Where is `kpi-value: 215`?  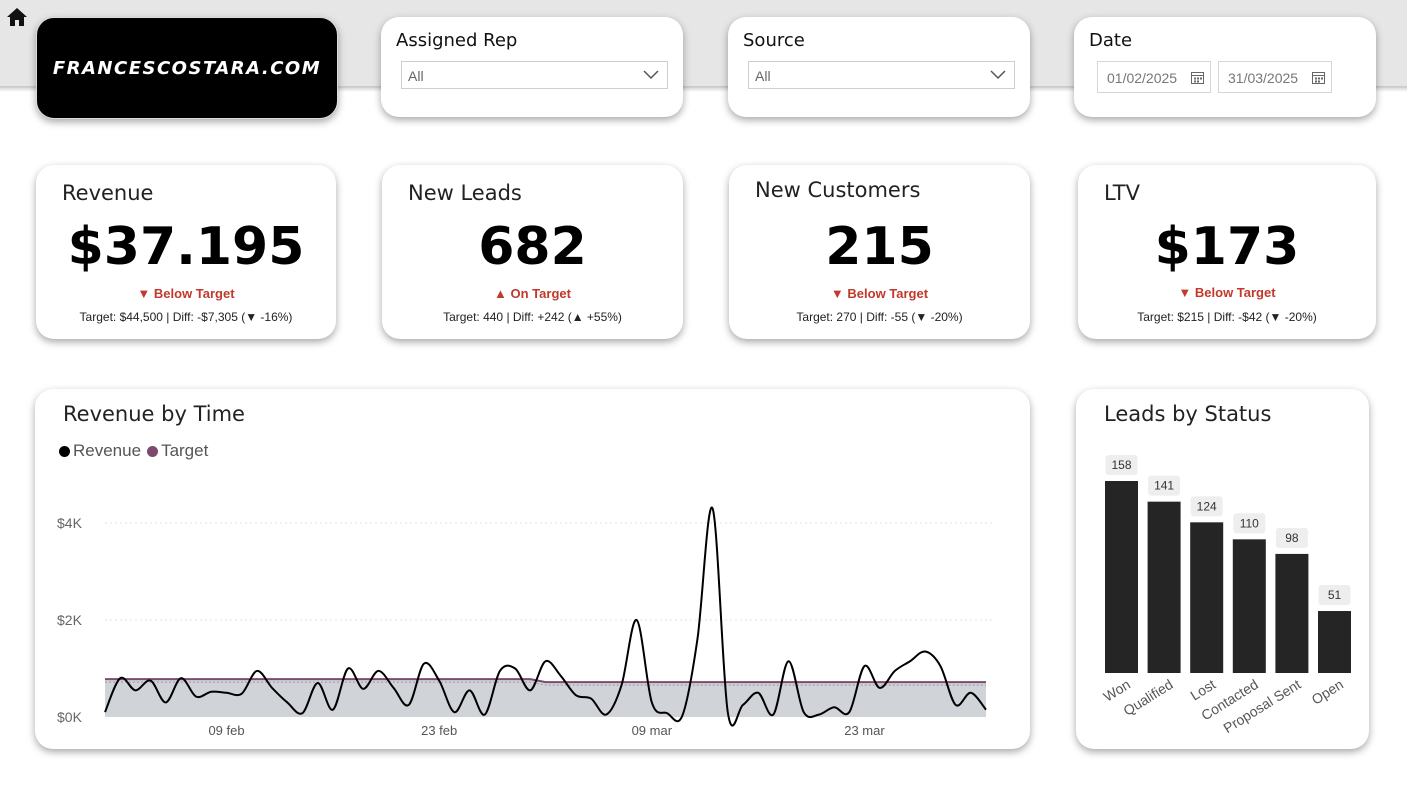
kpi-value: 215 is located at coordinates (879, 247).